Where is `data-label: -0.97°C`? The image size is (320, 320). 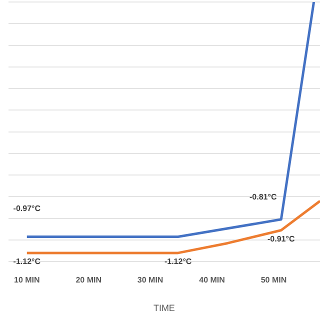
data-label: -0.97°C is located at coordinates (27, 208).